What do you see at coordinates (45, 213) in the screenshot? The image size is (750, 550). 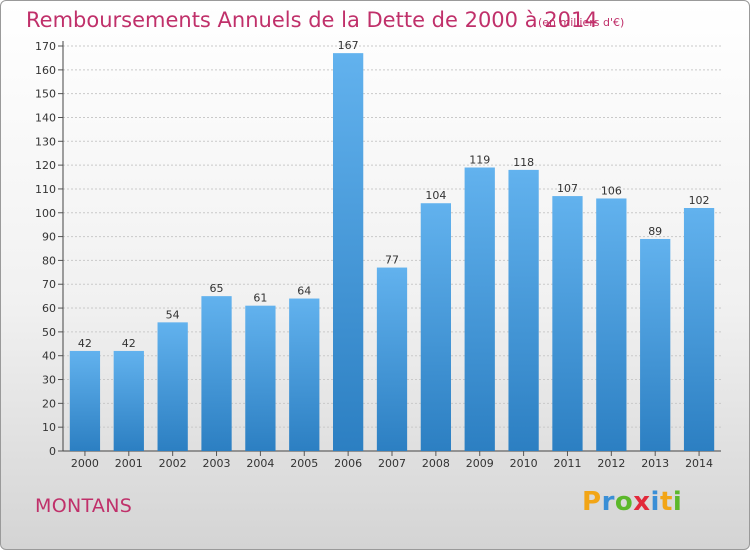 I see `y-tick-label: 100` at bounding box center [45, 213].